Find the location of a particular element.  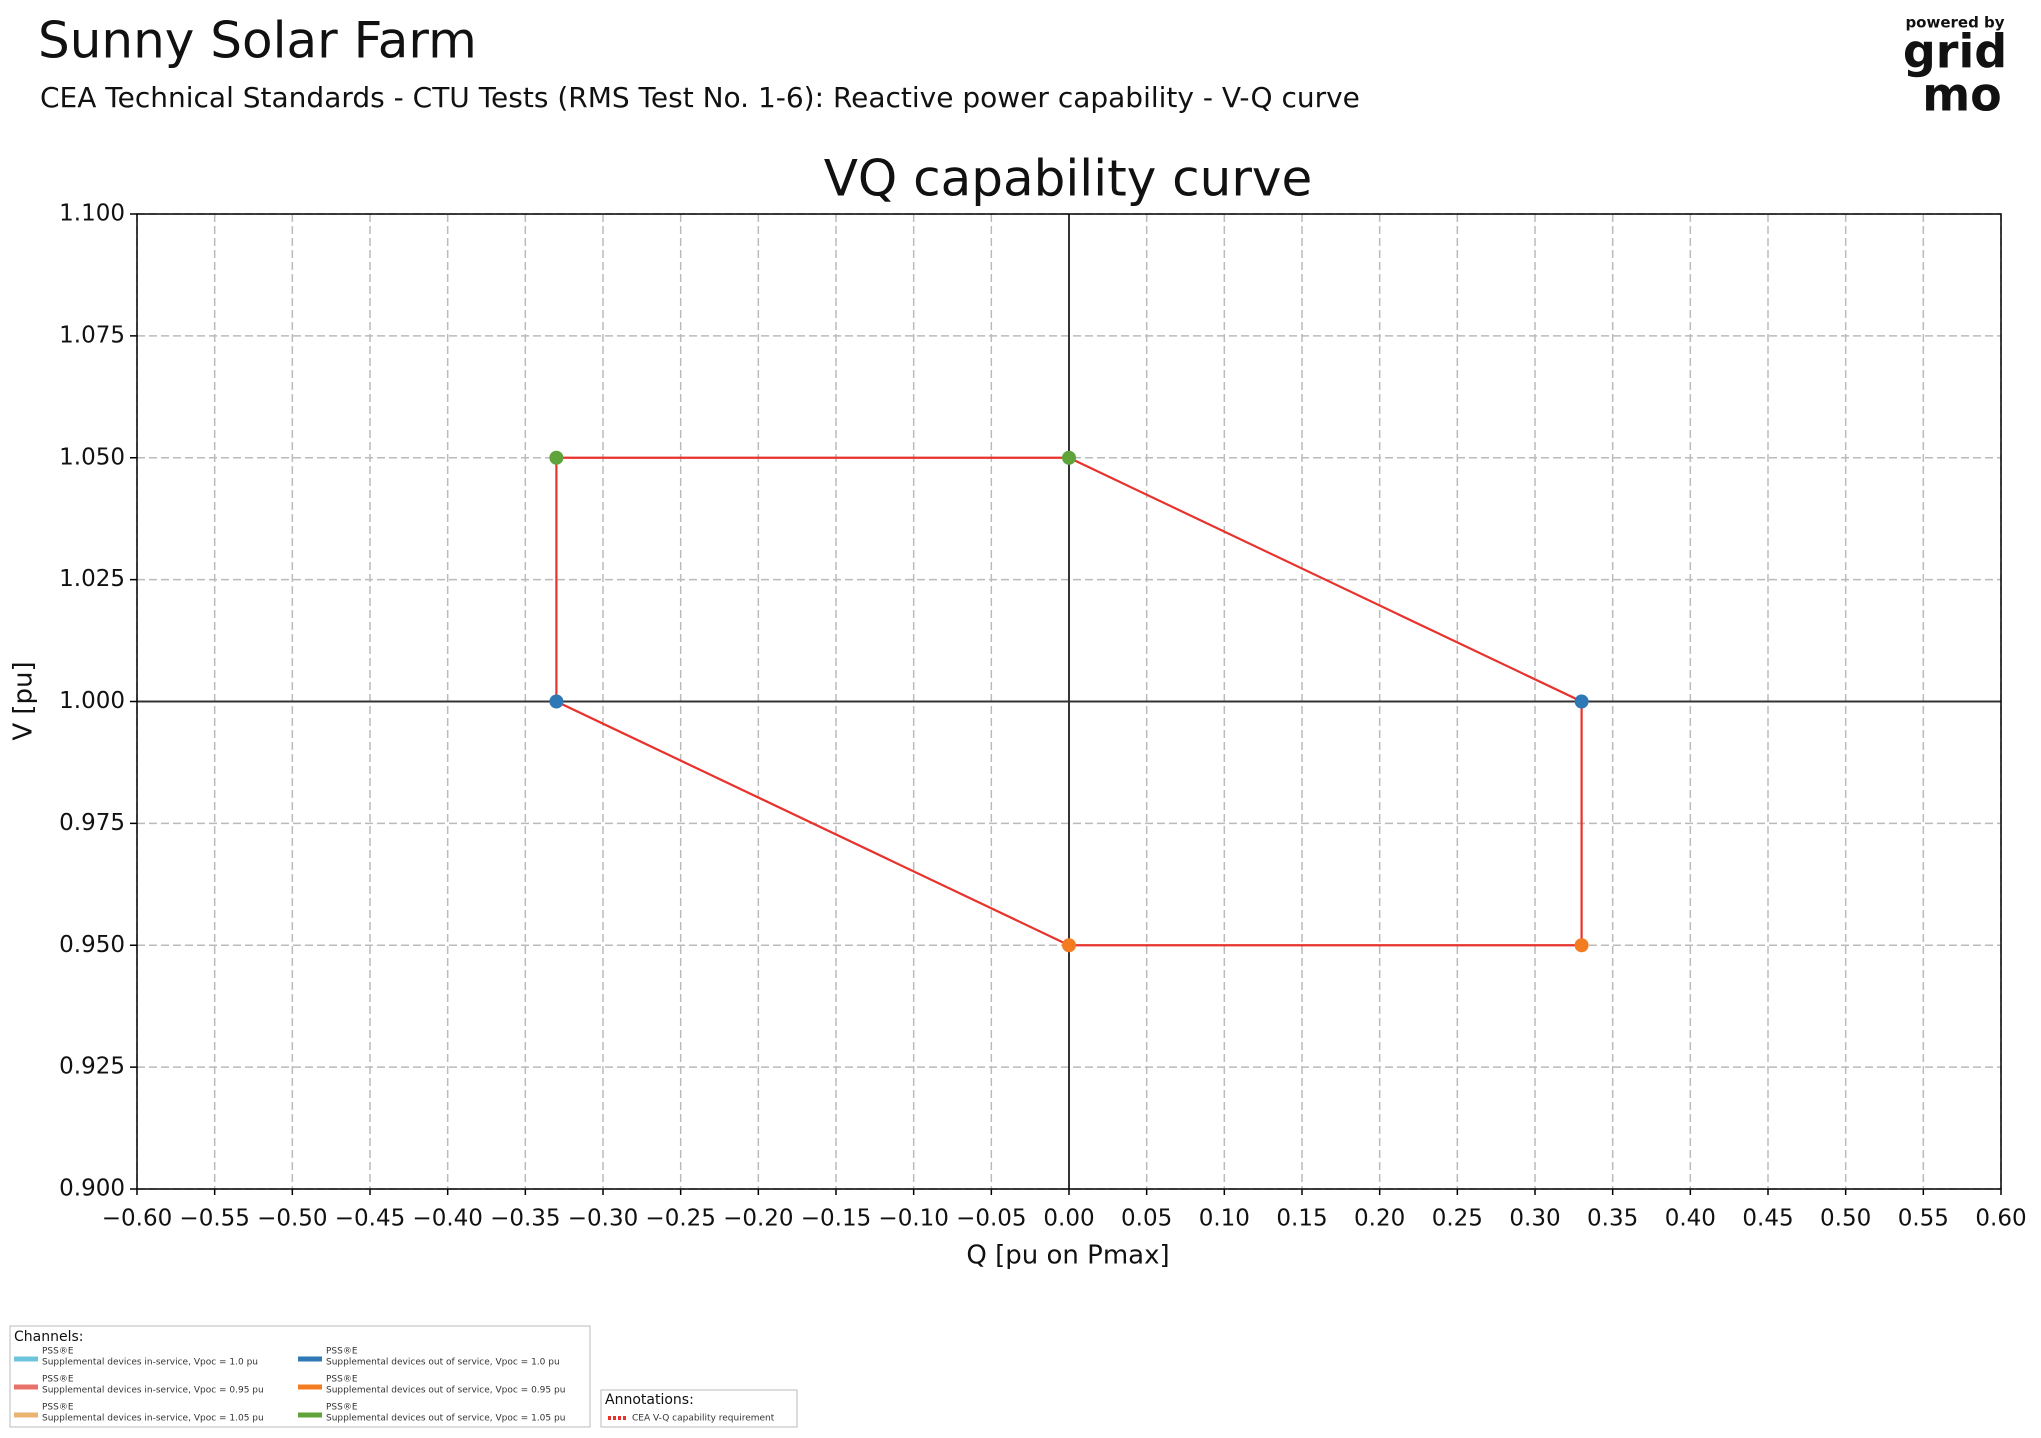

x-tick-label: −0.60 is located at coordinates (137, 1219).